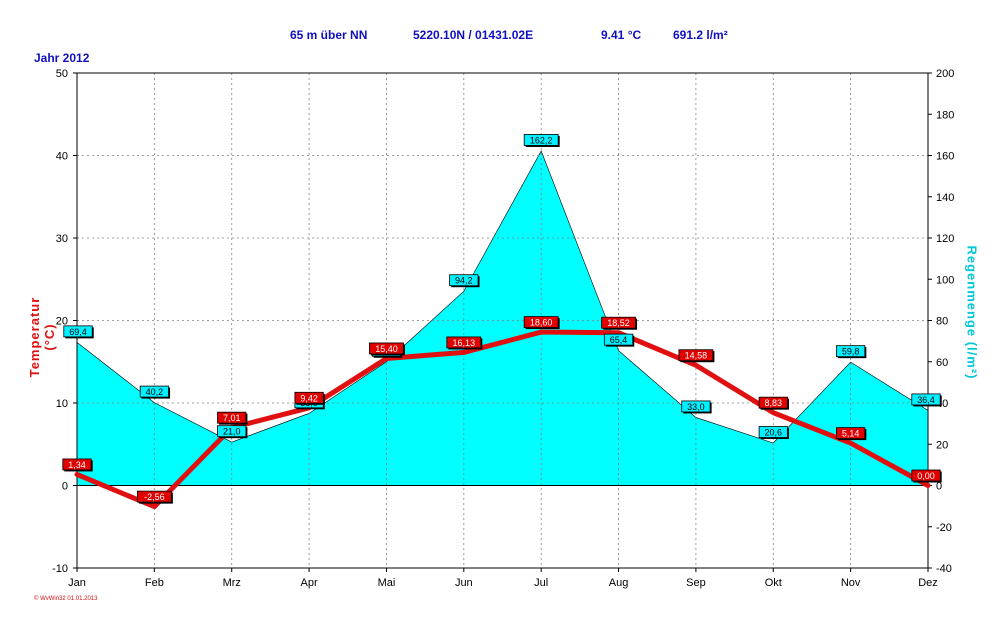 This screenshot has height=629, width=1007. I want to click on rain-data-label: 65,4, so click(619, 340).